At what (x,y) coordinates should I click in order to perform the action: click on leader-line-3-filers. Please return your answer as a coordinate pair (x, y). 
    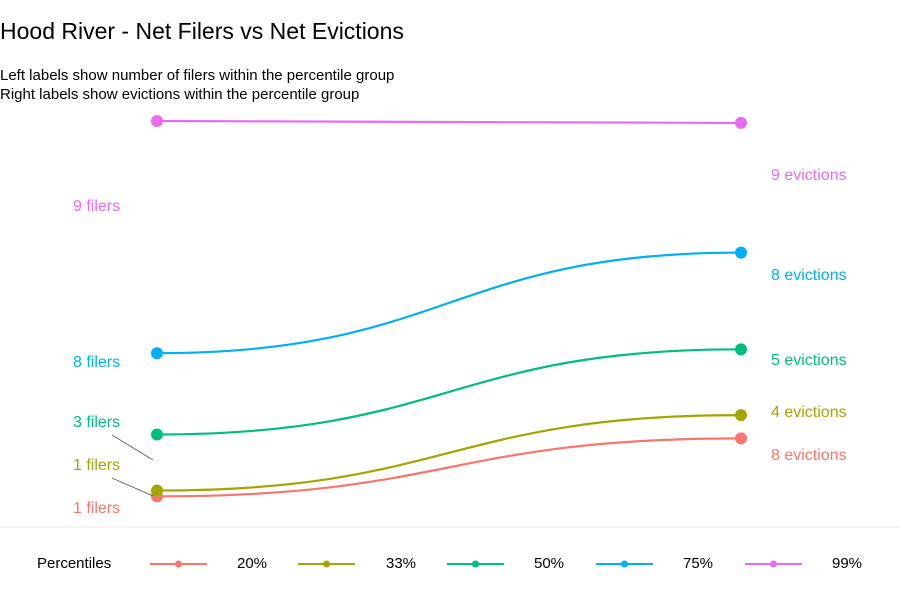
    Looking at the image, I should click on (132, 447).